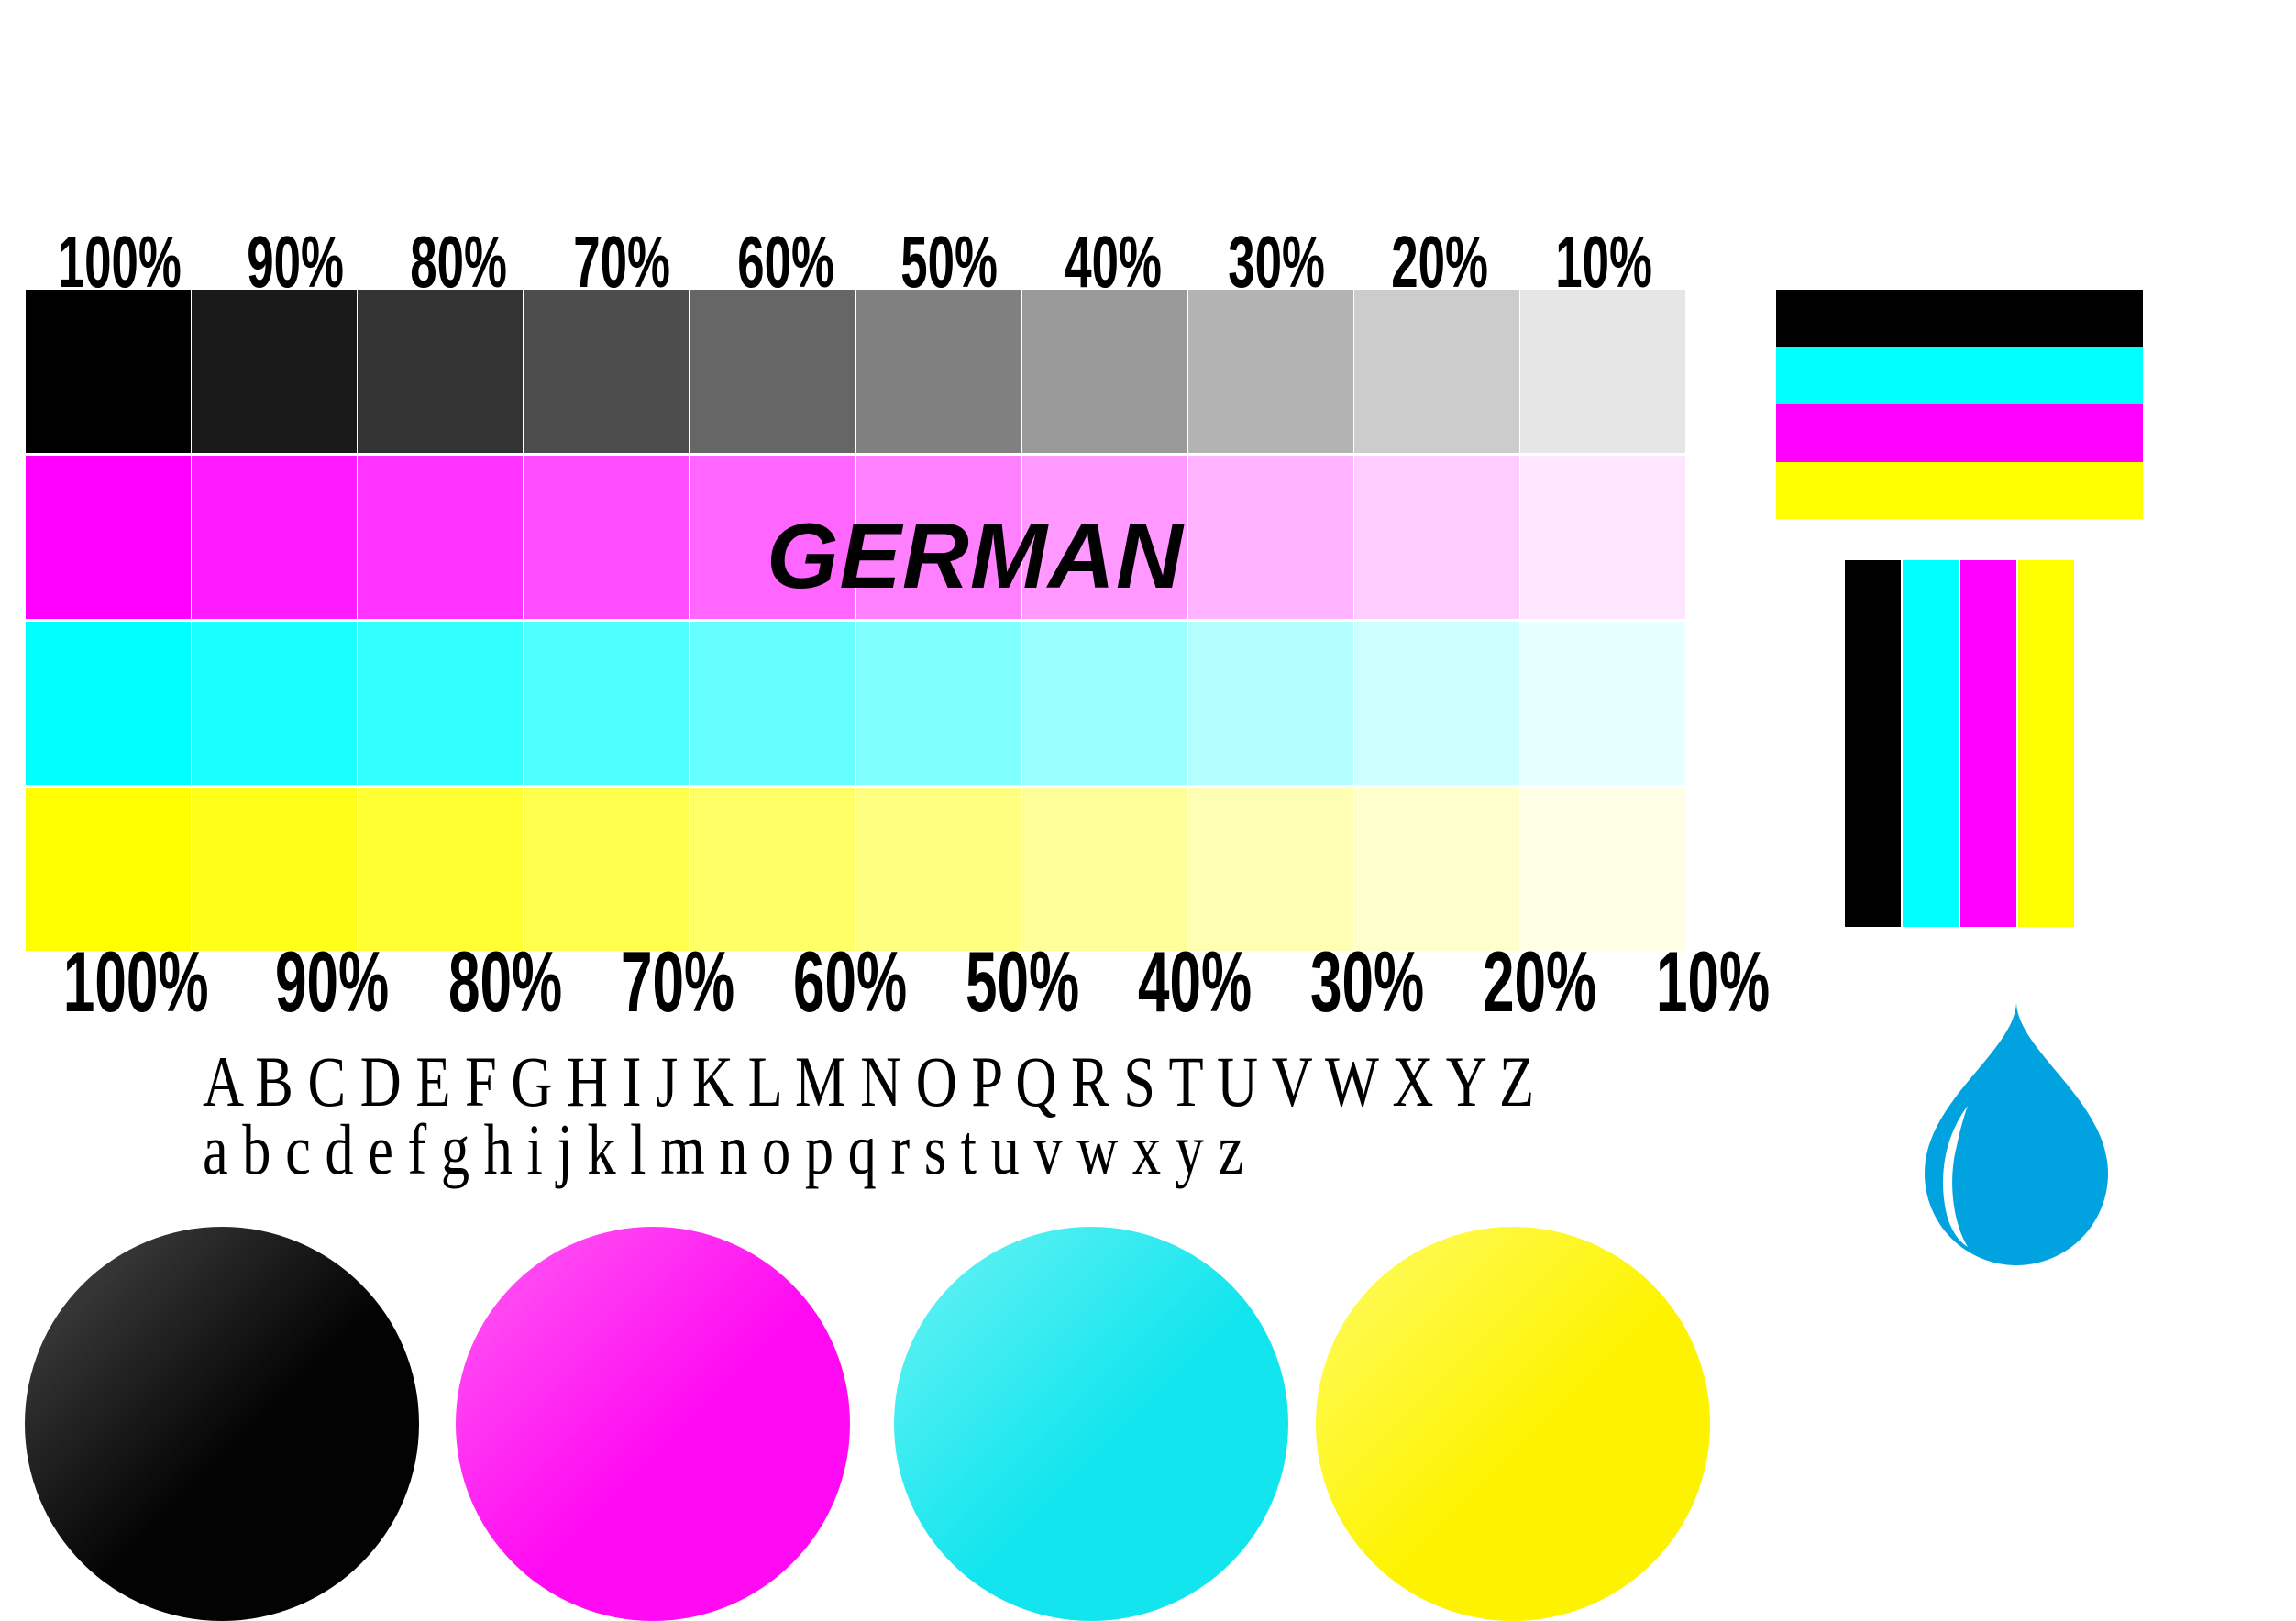 The width and height of the screenshot is (2296, 1621). I want to click on ink-circle-yellow, so click(1513, 1424).